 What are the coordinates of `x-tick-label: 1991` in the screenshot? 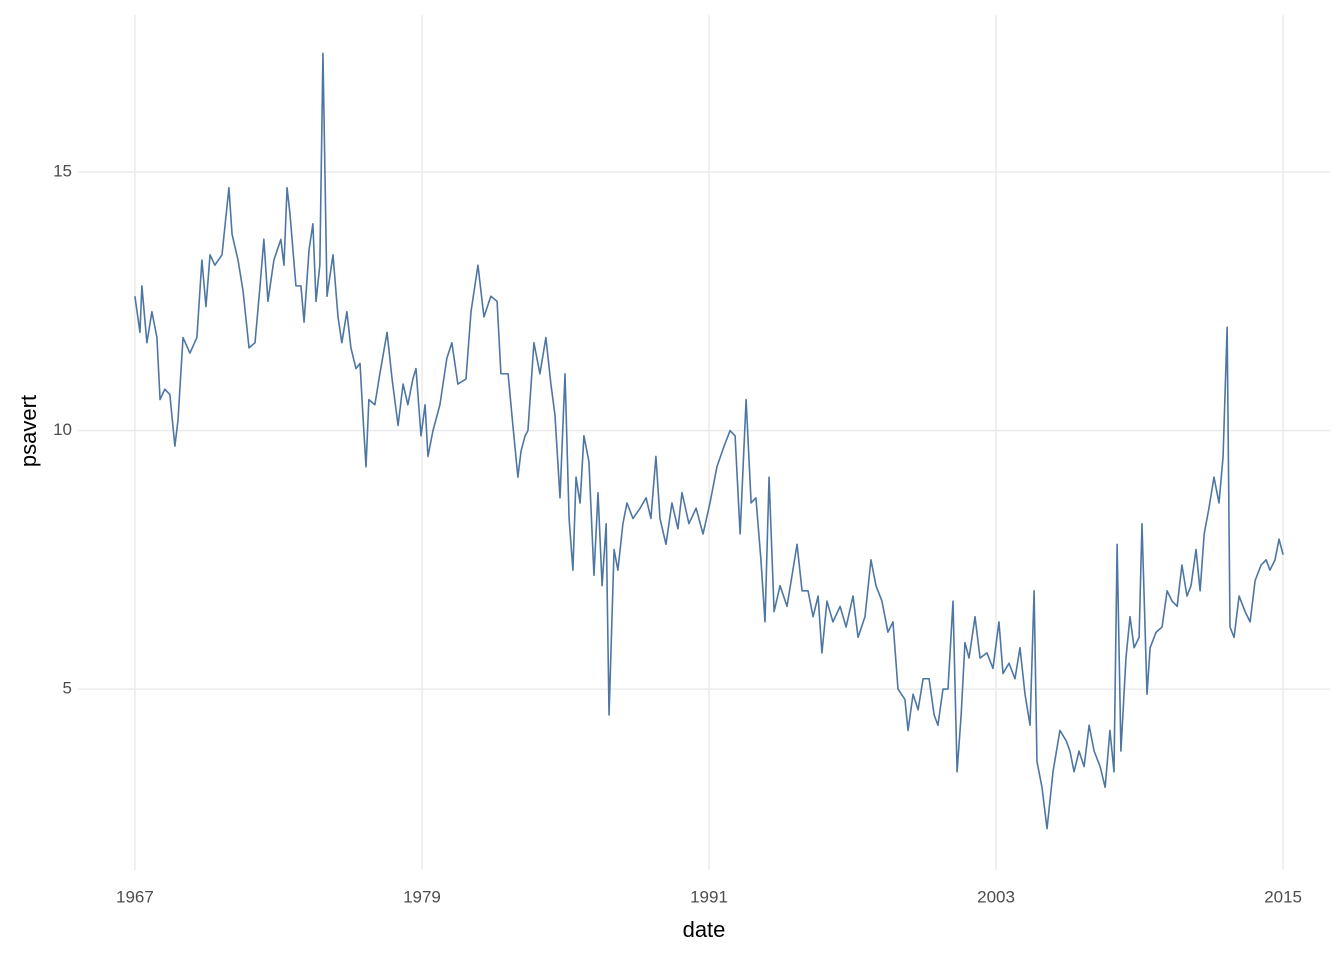 It's located at (709, 896).